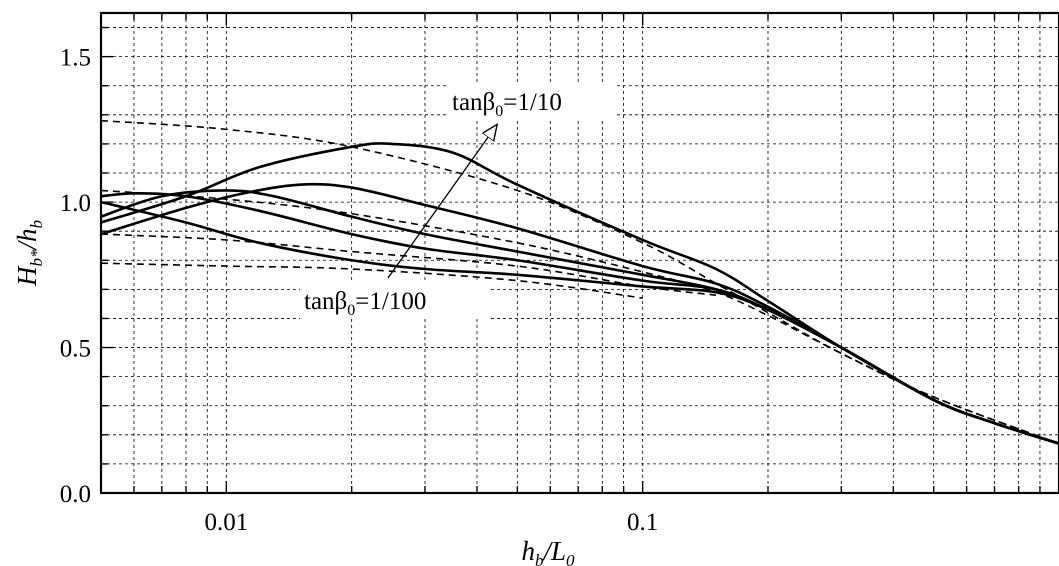 The width and height of the screenshot is (1059, 566). Describe the element at coordinates (507, 104) in the screenshot. I see `annotation-top: tanβ0=1/10` at that location.